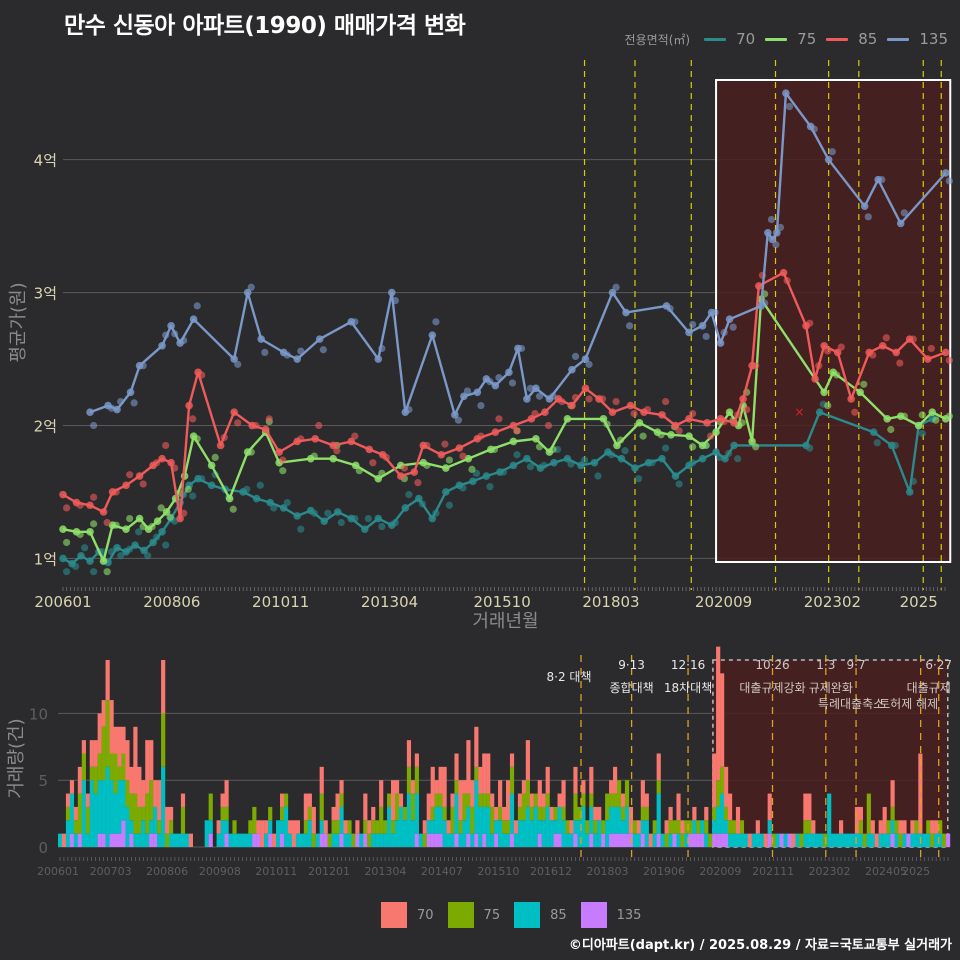 The width and height of the screenshot is (960, 960). Describe the element at coordinates (407, 915) in the screenshot. I see `legend-bottom-item-70: 70` at that location.